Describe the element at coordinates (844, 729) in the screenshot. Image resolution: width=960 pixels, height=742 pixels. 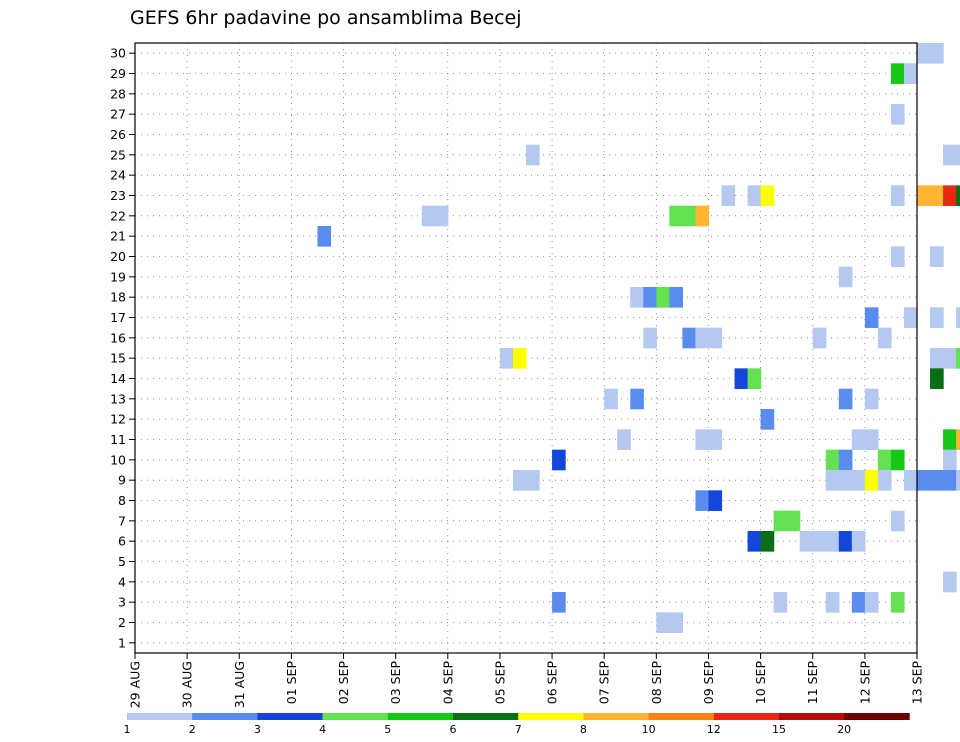
I see `legend-label: 20` at that location.